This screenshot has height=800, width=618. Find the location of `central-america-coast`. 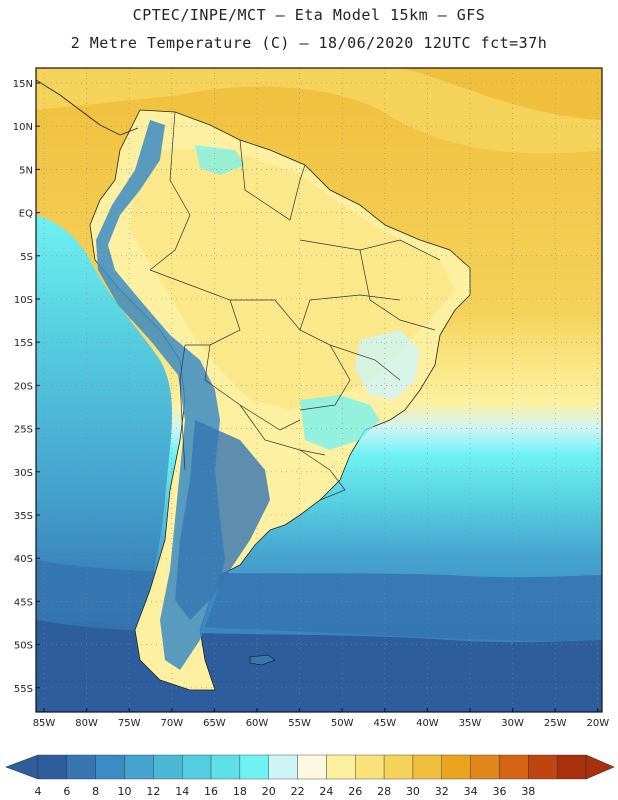

central-america-coast is located at coordinates (87, 107).